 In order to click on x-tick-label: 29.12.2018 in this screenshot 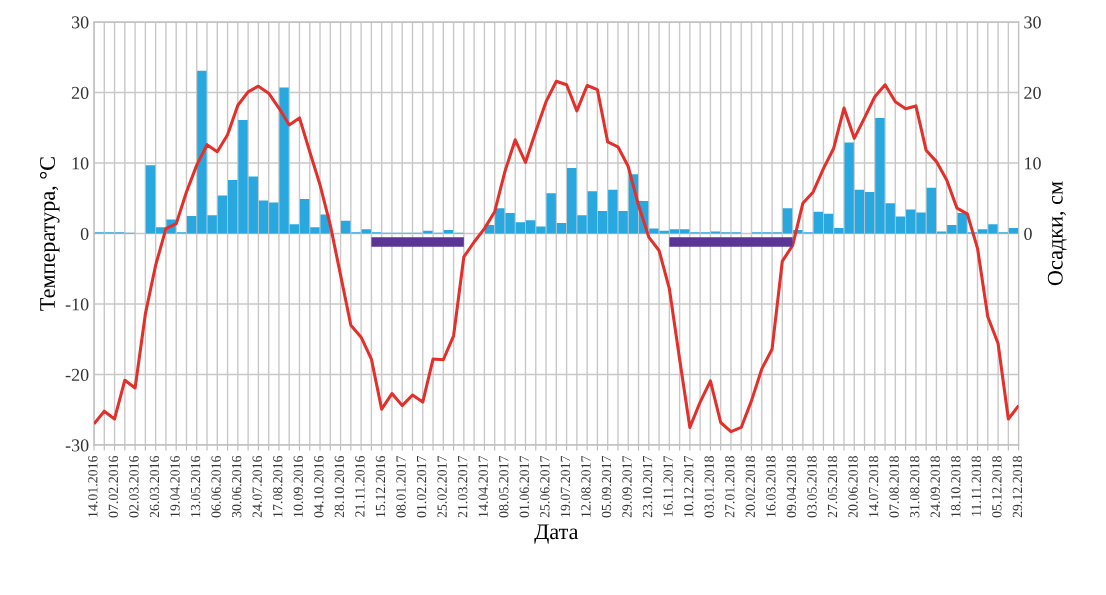, I will do `click(1017, 487)`.